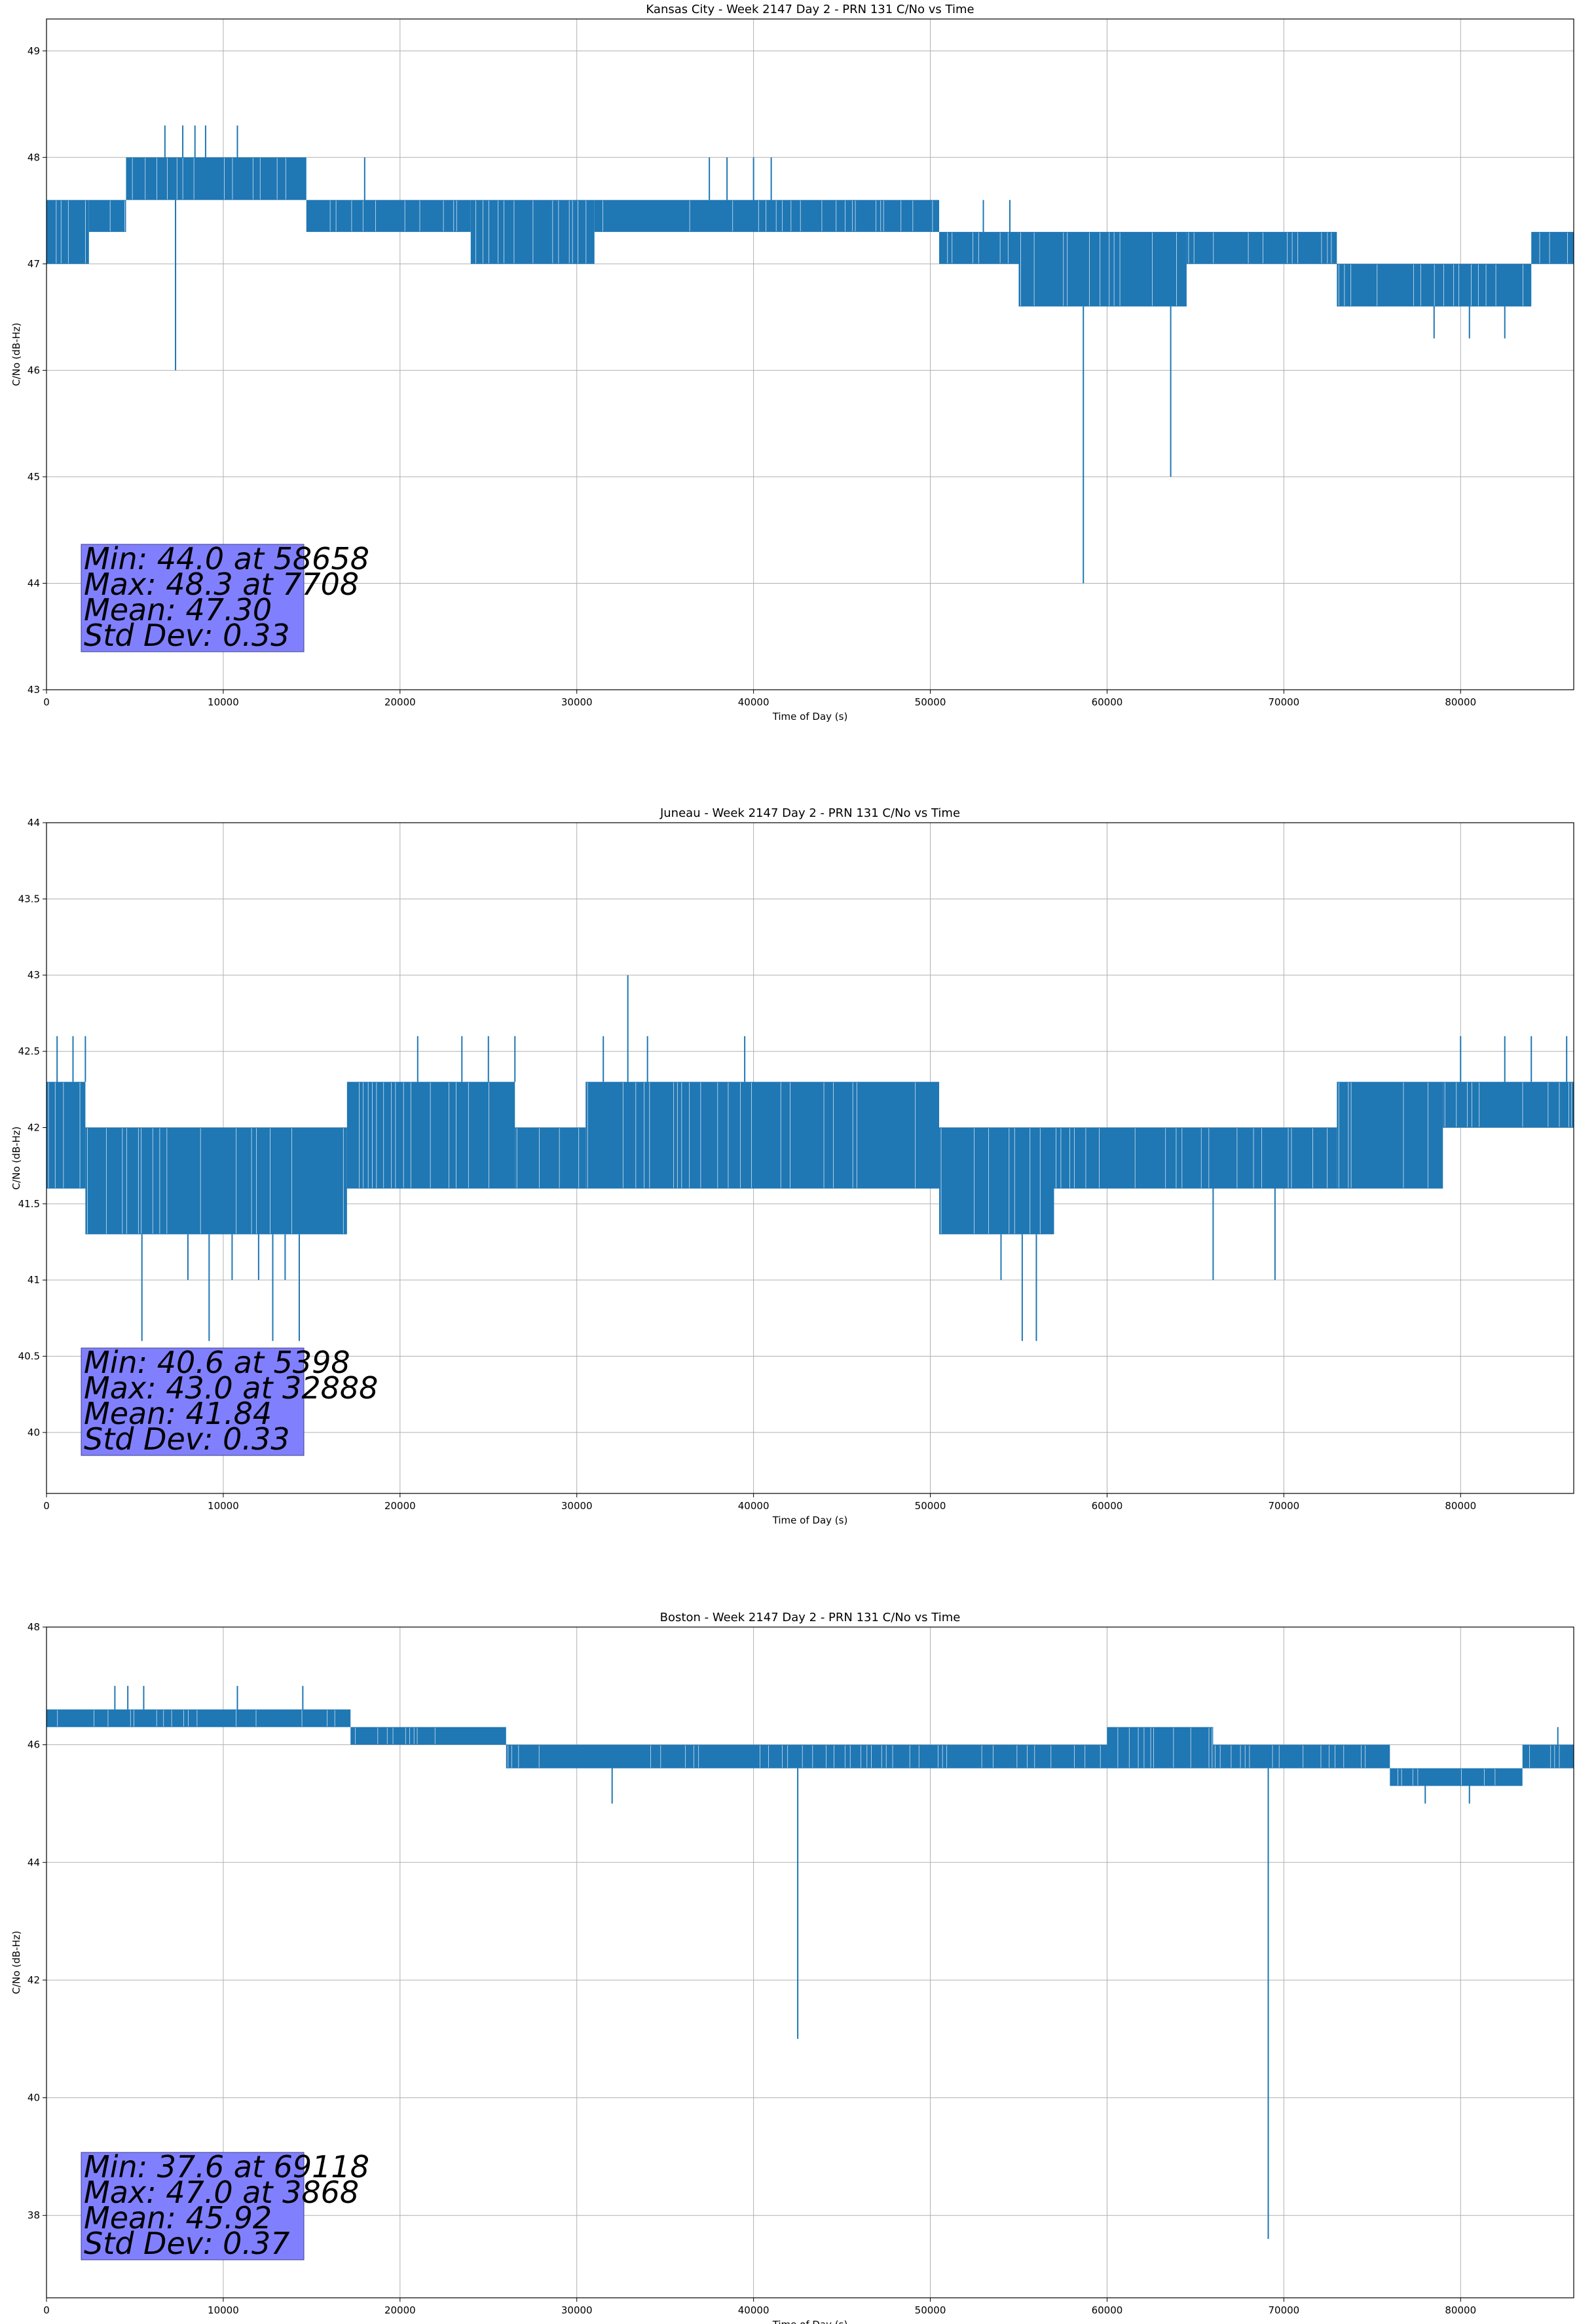 The width and height of the screenshot is (1577, 2324). I want to click on stats-line: Min: 37.6 at 69118, so click(226, 2166).